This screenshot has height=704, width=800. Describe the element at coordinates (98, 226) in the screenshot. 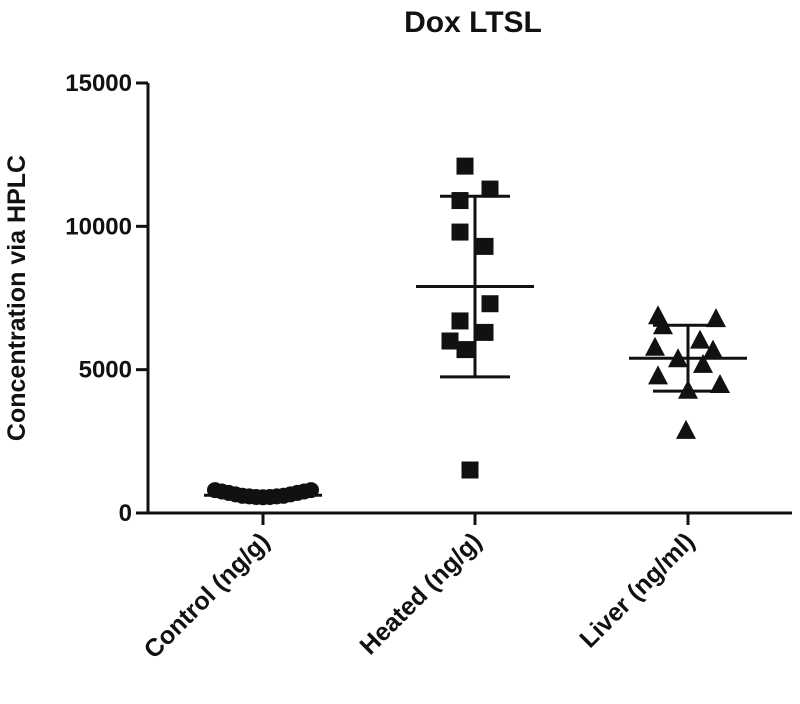

I see `y-tick-label: 10000` at that location.